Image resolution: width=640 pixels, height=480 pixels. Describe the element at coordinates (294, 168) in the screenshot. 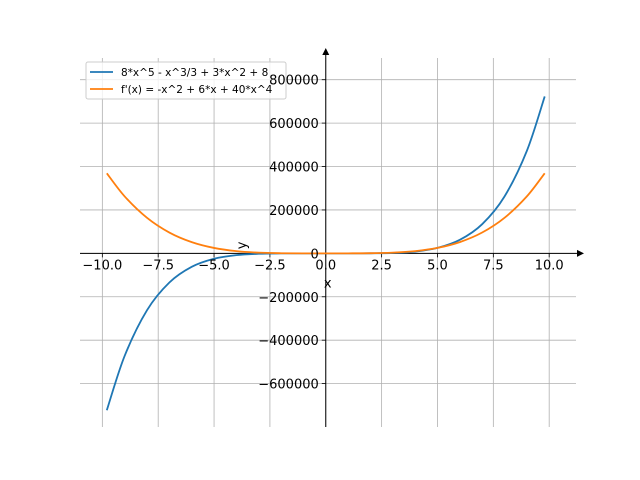

I see `y-tick-label-5: 400000` at that location.